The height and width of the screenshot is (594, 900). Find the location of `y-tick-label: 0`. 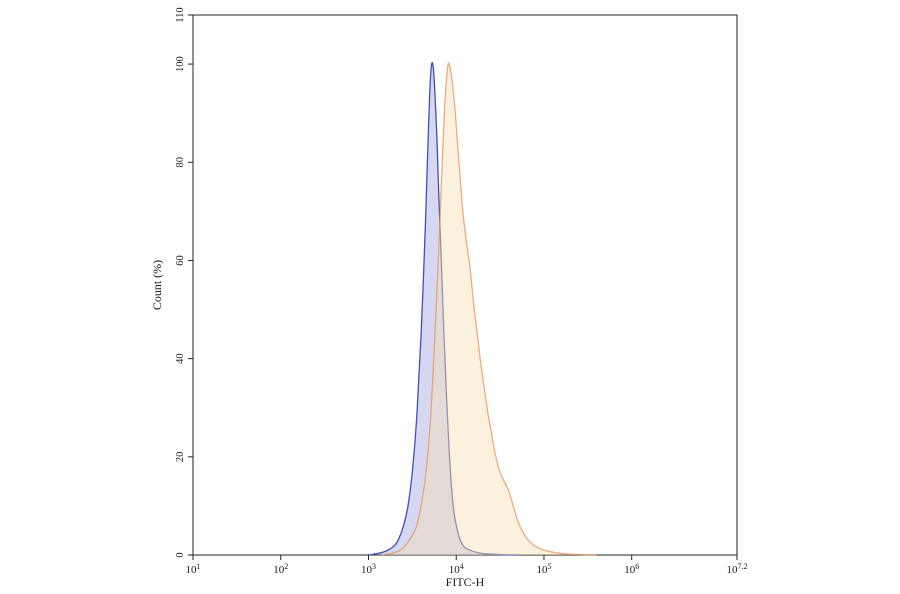

y-tick-label: 0 is located at coordinates (180, 554).